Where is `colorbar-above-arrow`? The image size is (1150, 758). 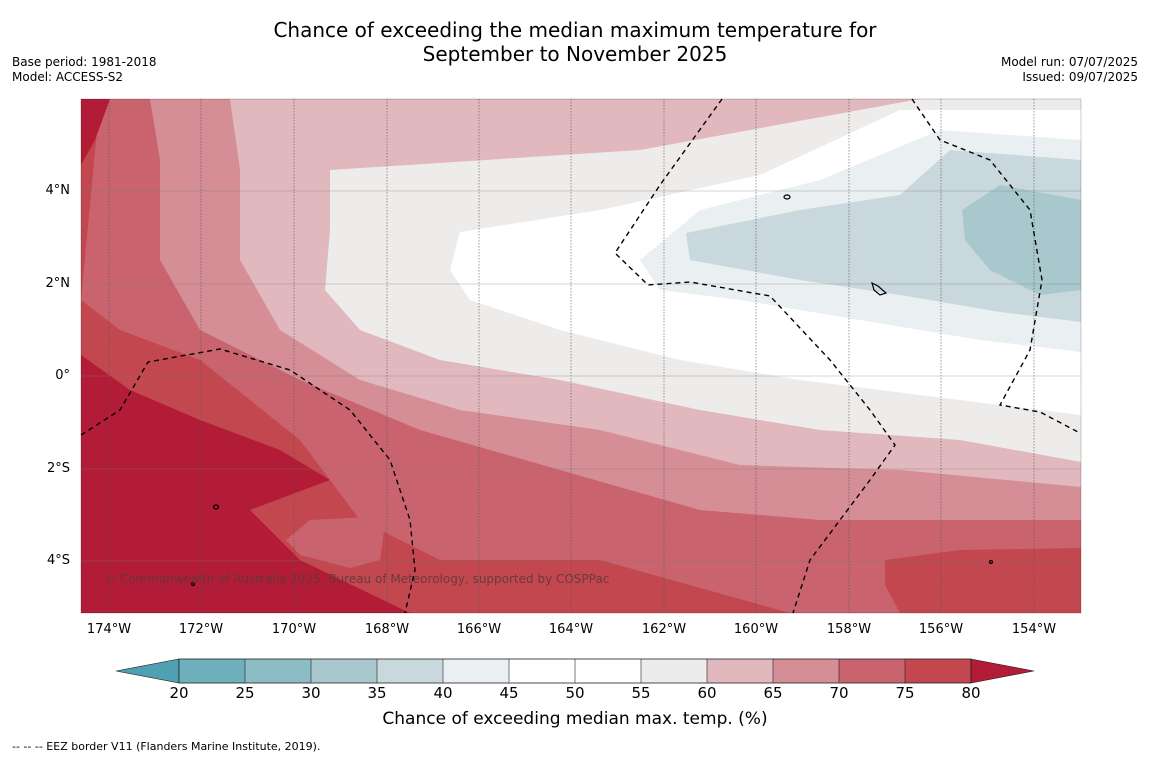 colorbar-above-arrow is located at coordinates (1002, 671).